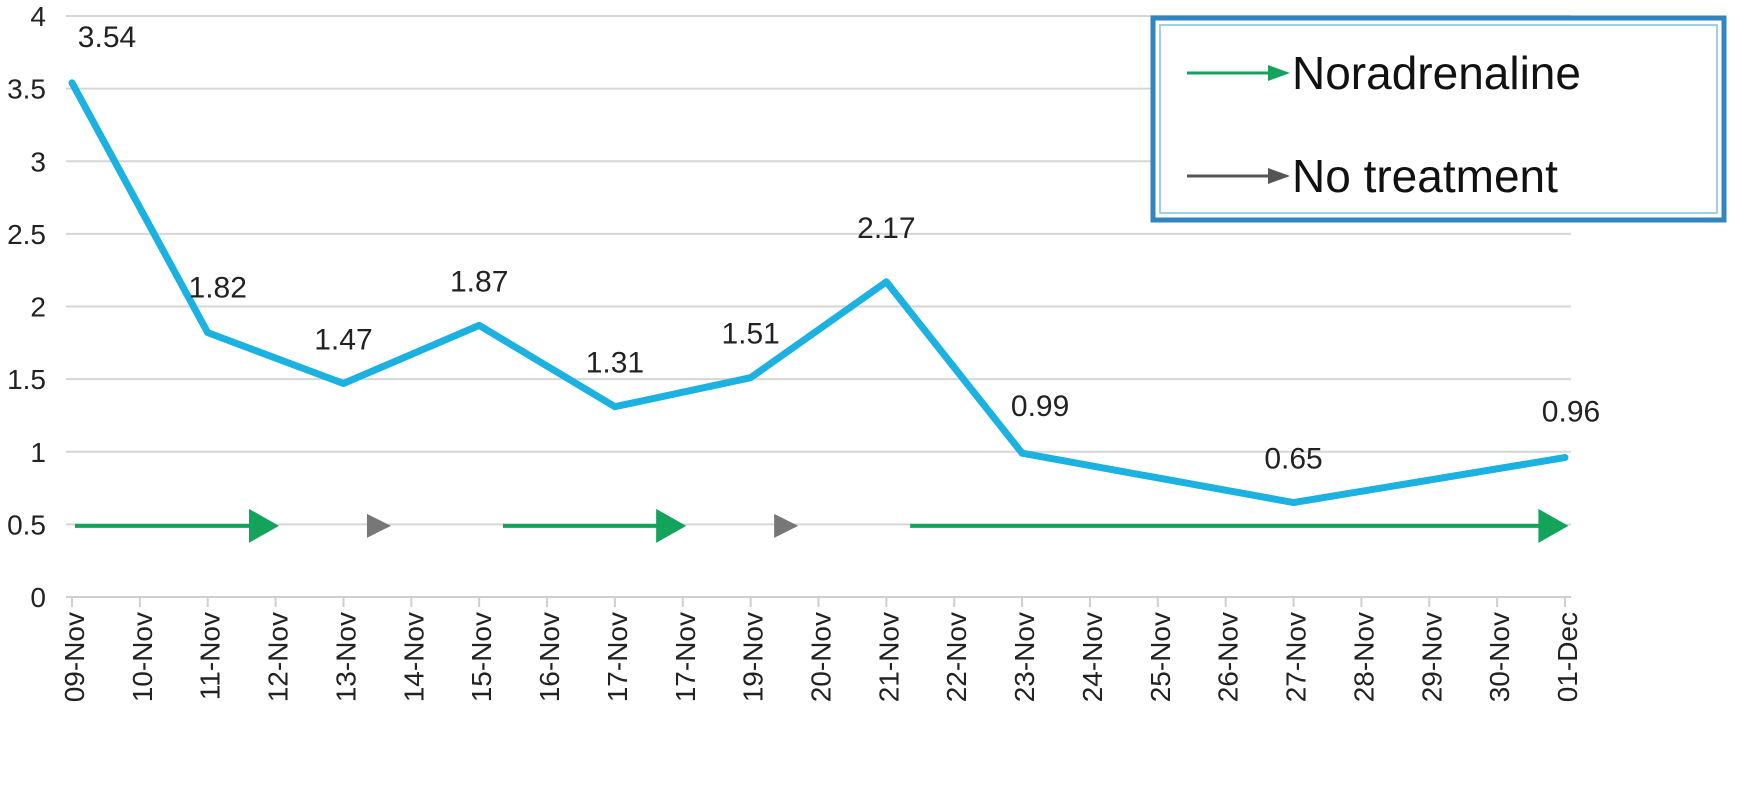 This screenshot has height=797, width=1737. I want to click on x-tick-label: 28-Nov, so click(1363, 657).